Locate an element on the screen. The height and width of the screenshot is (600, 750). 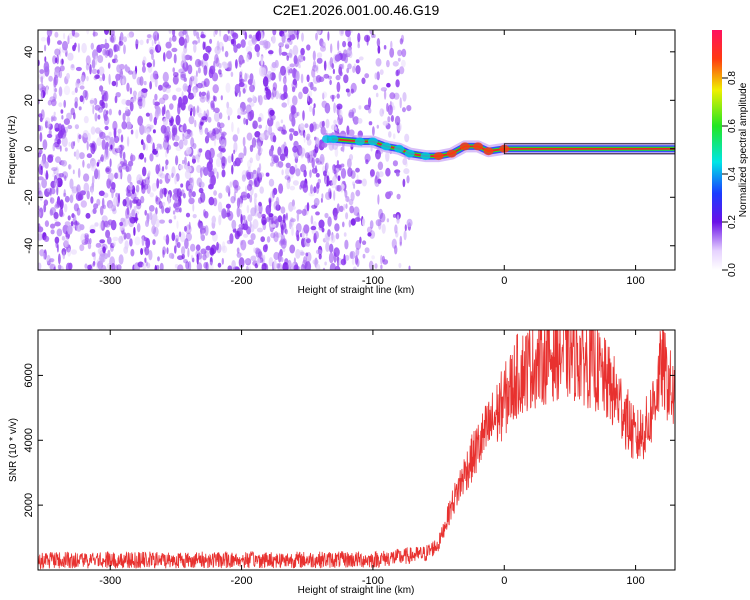
spec-x-tick-label: 0 is located at coordinates (504, 281).